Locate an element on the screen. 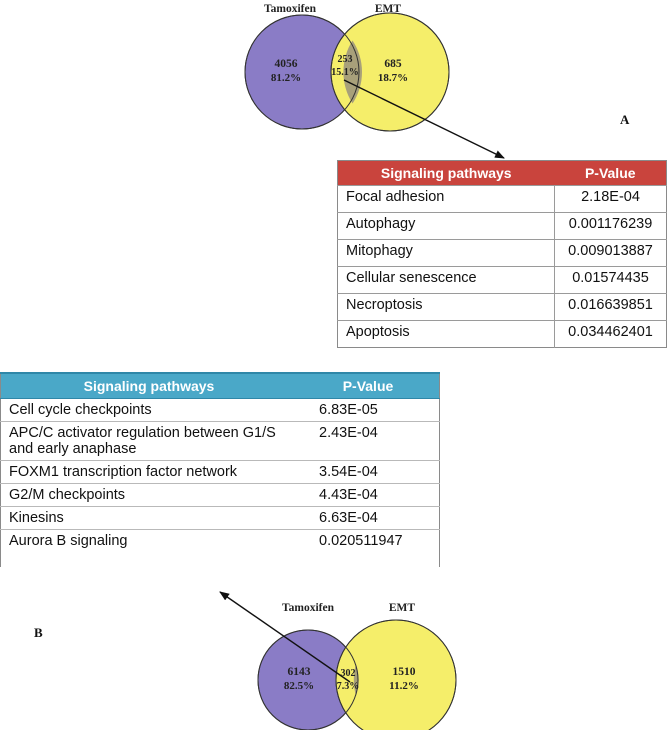  table-a-header-pvalue: P-Value is located at coordinates (610, 173).